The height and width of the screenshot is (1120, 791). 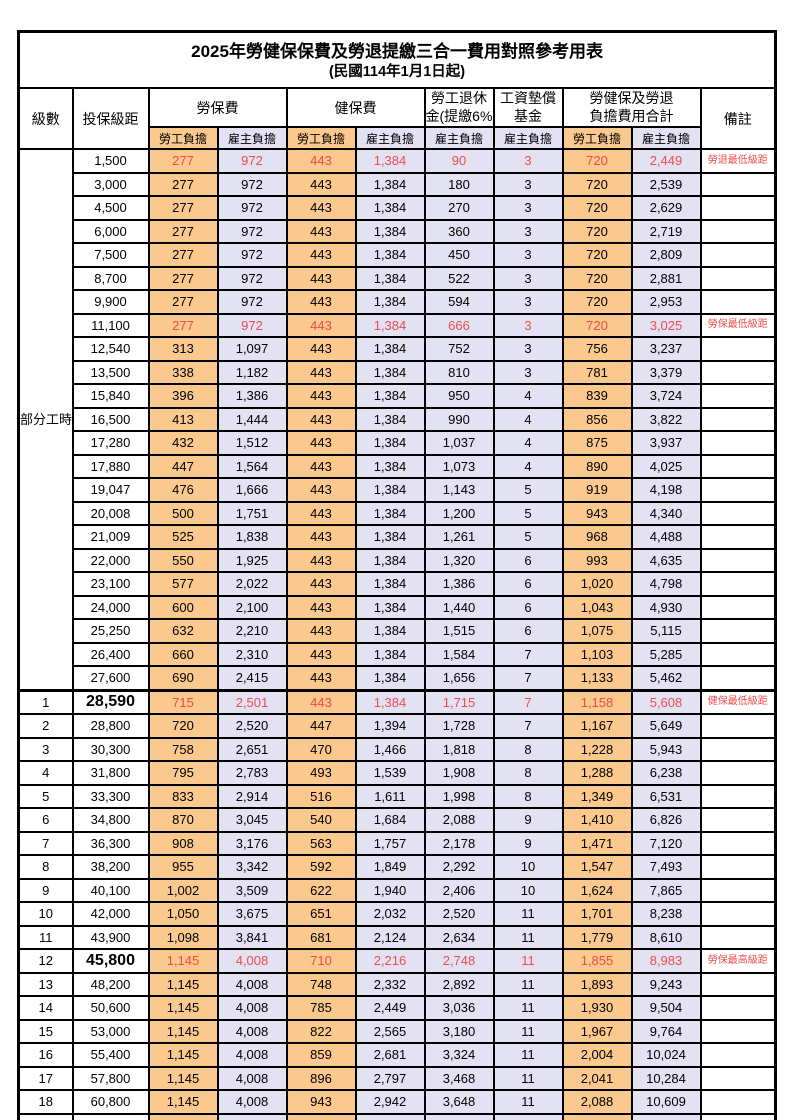 I want to click on bracket-cell: 26,400, so click(x=110, y=654).